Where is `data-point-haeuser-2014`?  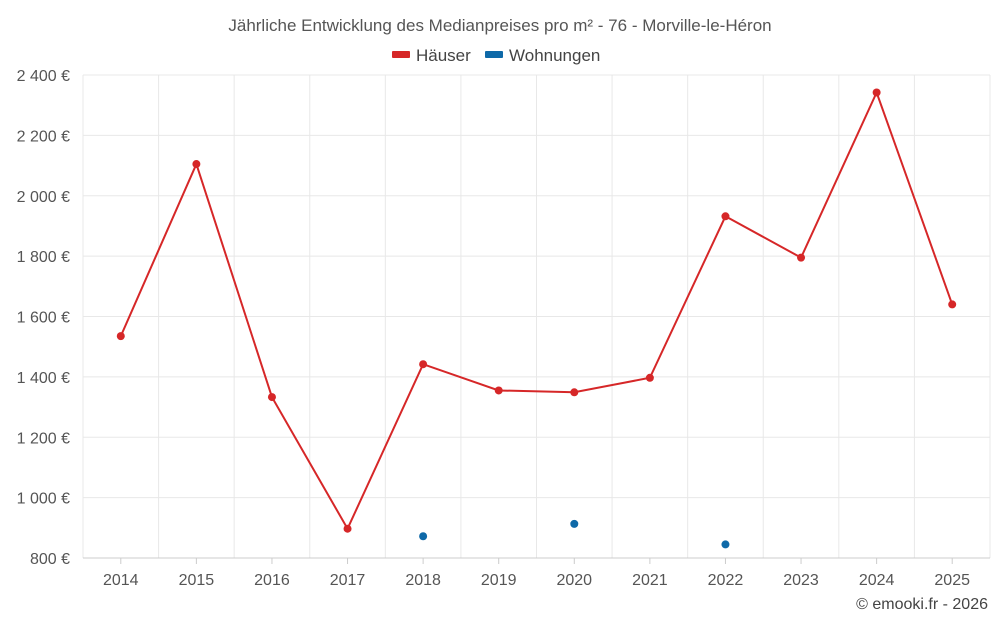 data-point-haeuser-2014 is located at coordinates (120, 336).